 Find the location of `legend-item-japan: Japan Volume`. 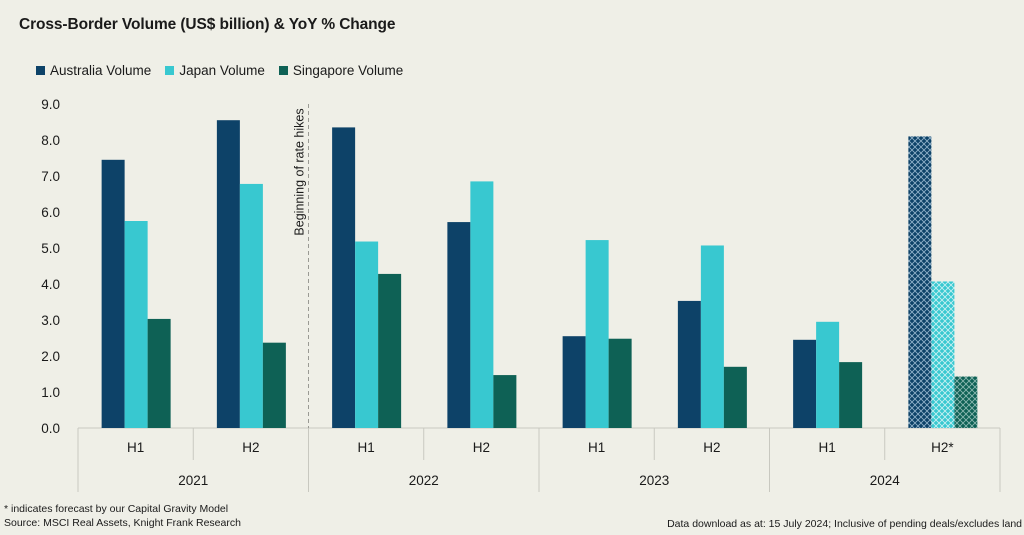

legend-item-japan: Japan Volume is located at coordinates (215, 70).